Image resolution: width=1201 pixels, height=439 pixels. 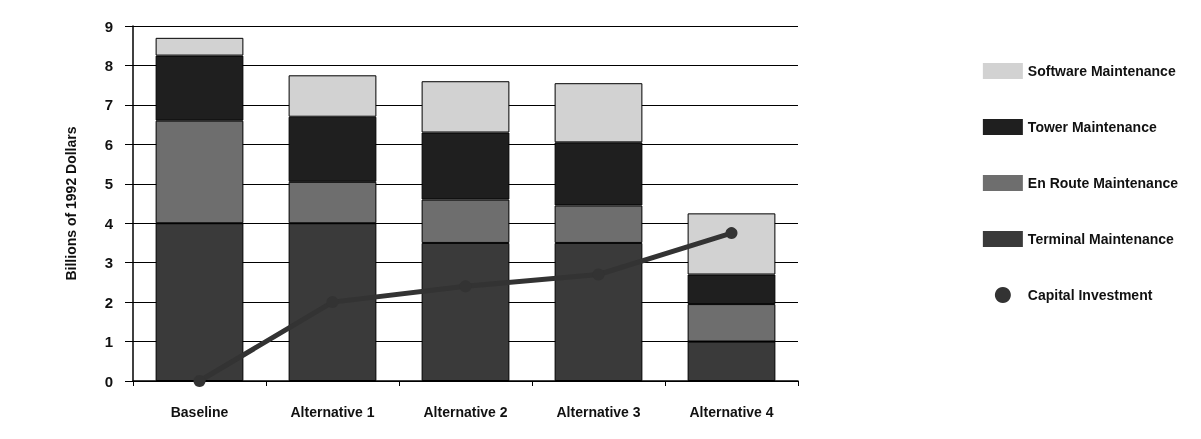 I want to click on x-tick-label: Alternative 3, so click(x=598, y=412).